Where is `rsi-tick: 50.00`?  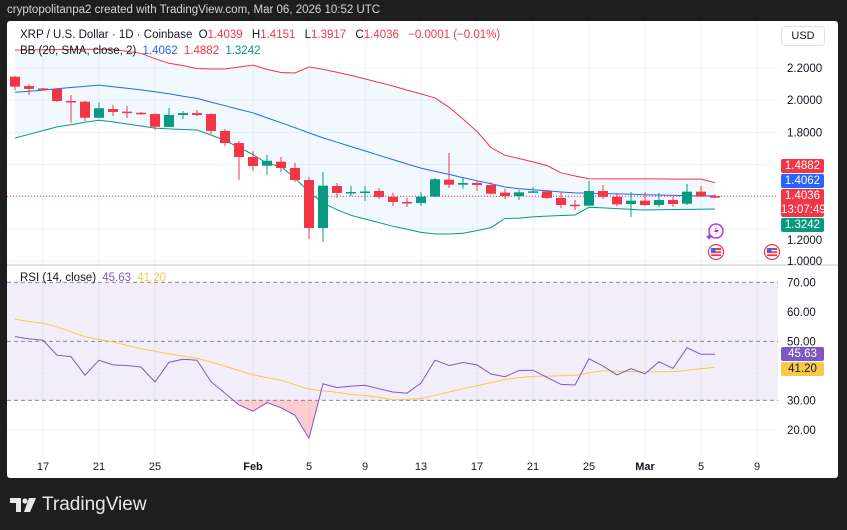
rsi-tick: 50.00 is located at coordinates (801, 342).